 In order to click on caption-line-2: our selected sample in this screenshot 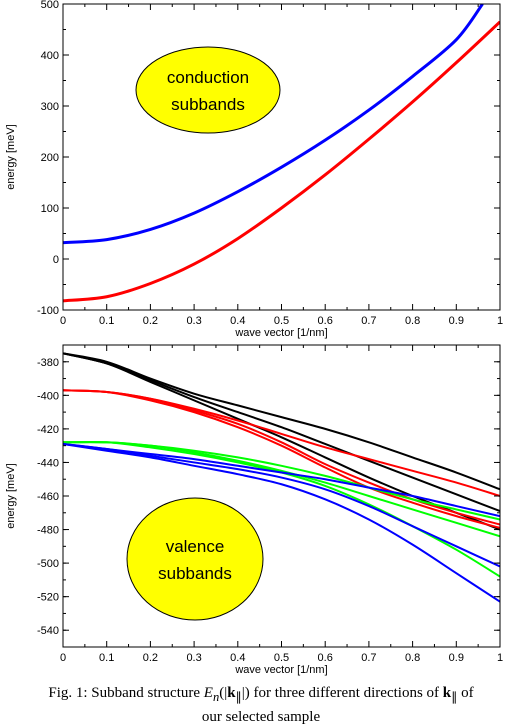, I will do `click(261, 717)`.